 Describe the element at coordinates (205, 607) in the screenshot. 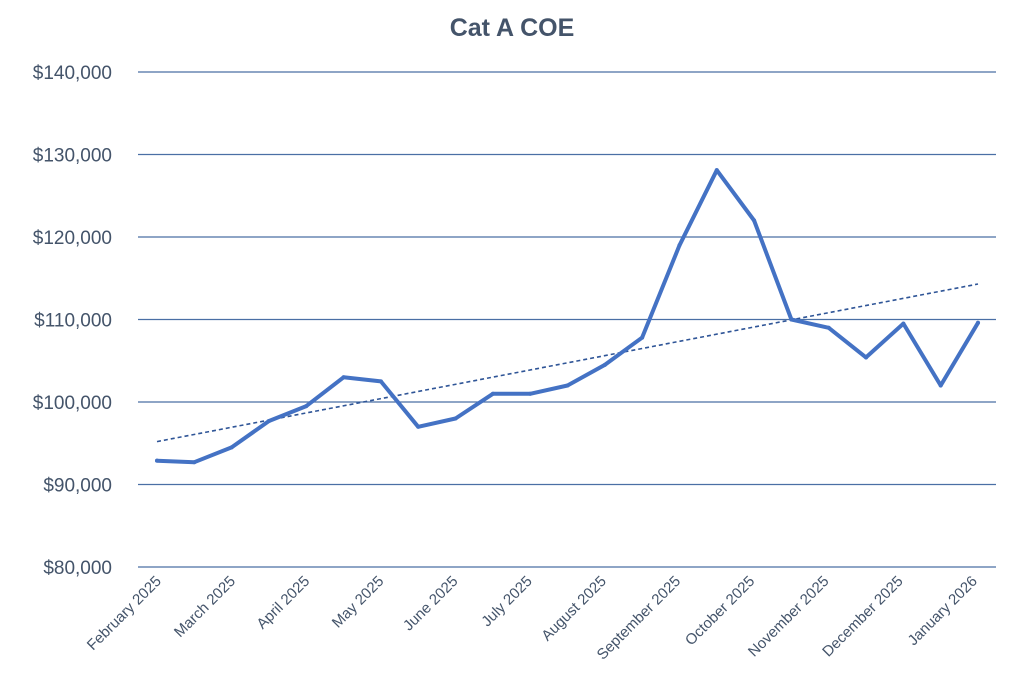

I see `x-tick-label: March 2025` at that location.